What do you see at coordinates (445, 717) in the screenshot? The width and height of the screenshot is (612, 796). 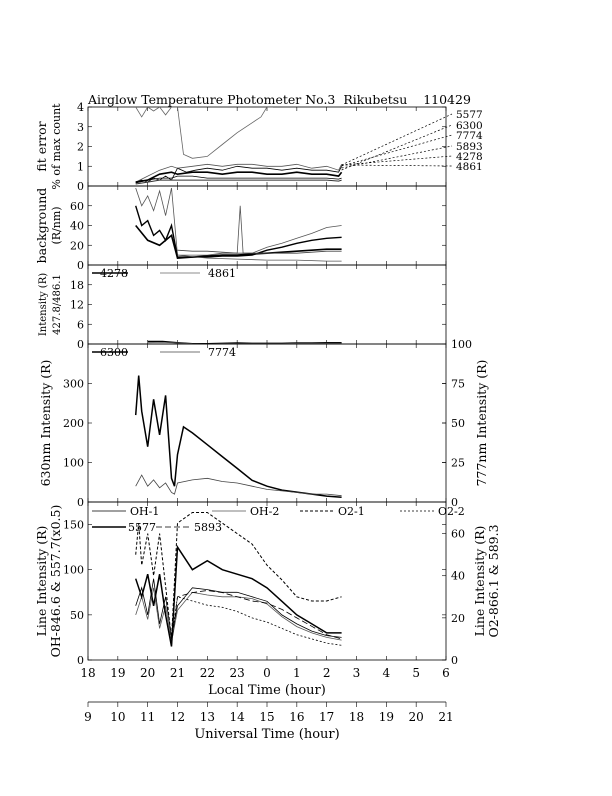 I see `ut-tick-label: 21` at bounding box center [445, 717].